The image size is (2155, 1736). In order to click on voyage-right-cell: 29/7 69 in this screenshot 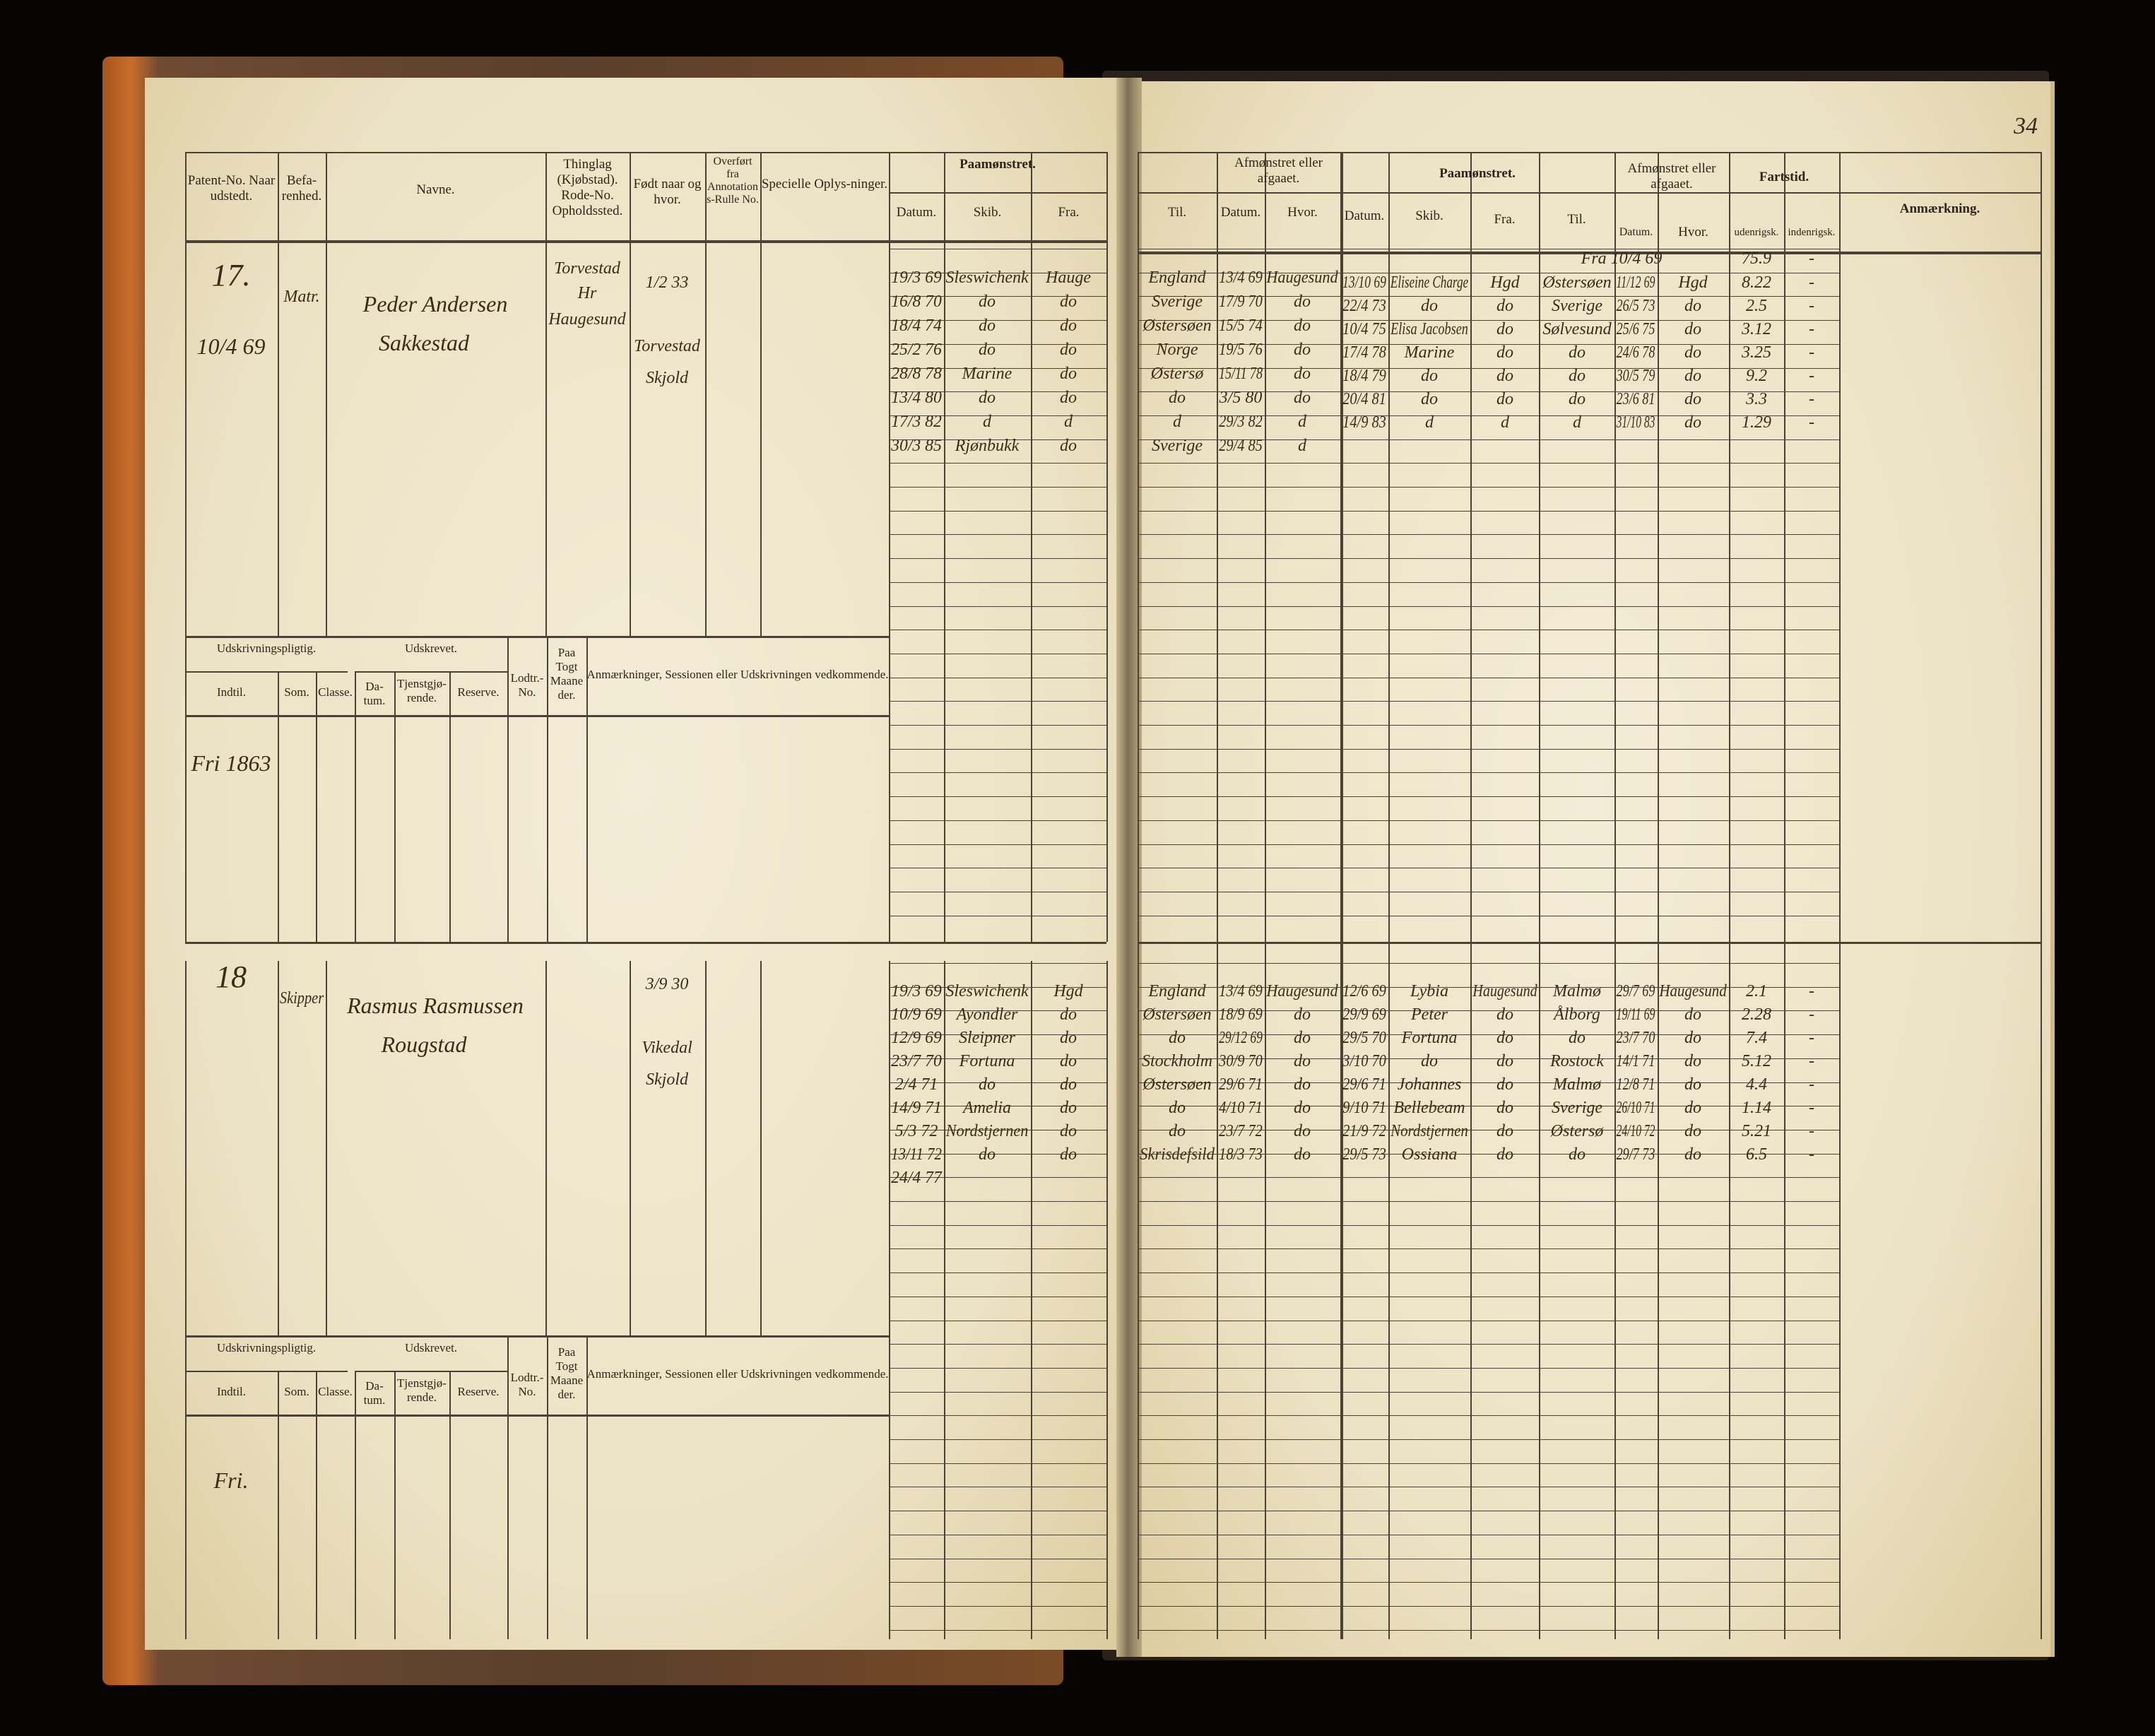, I will do `click(1636, 991)`.